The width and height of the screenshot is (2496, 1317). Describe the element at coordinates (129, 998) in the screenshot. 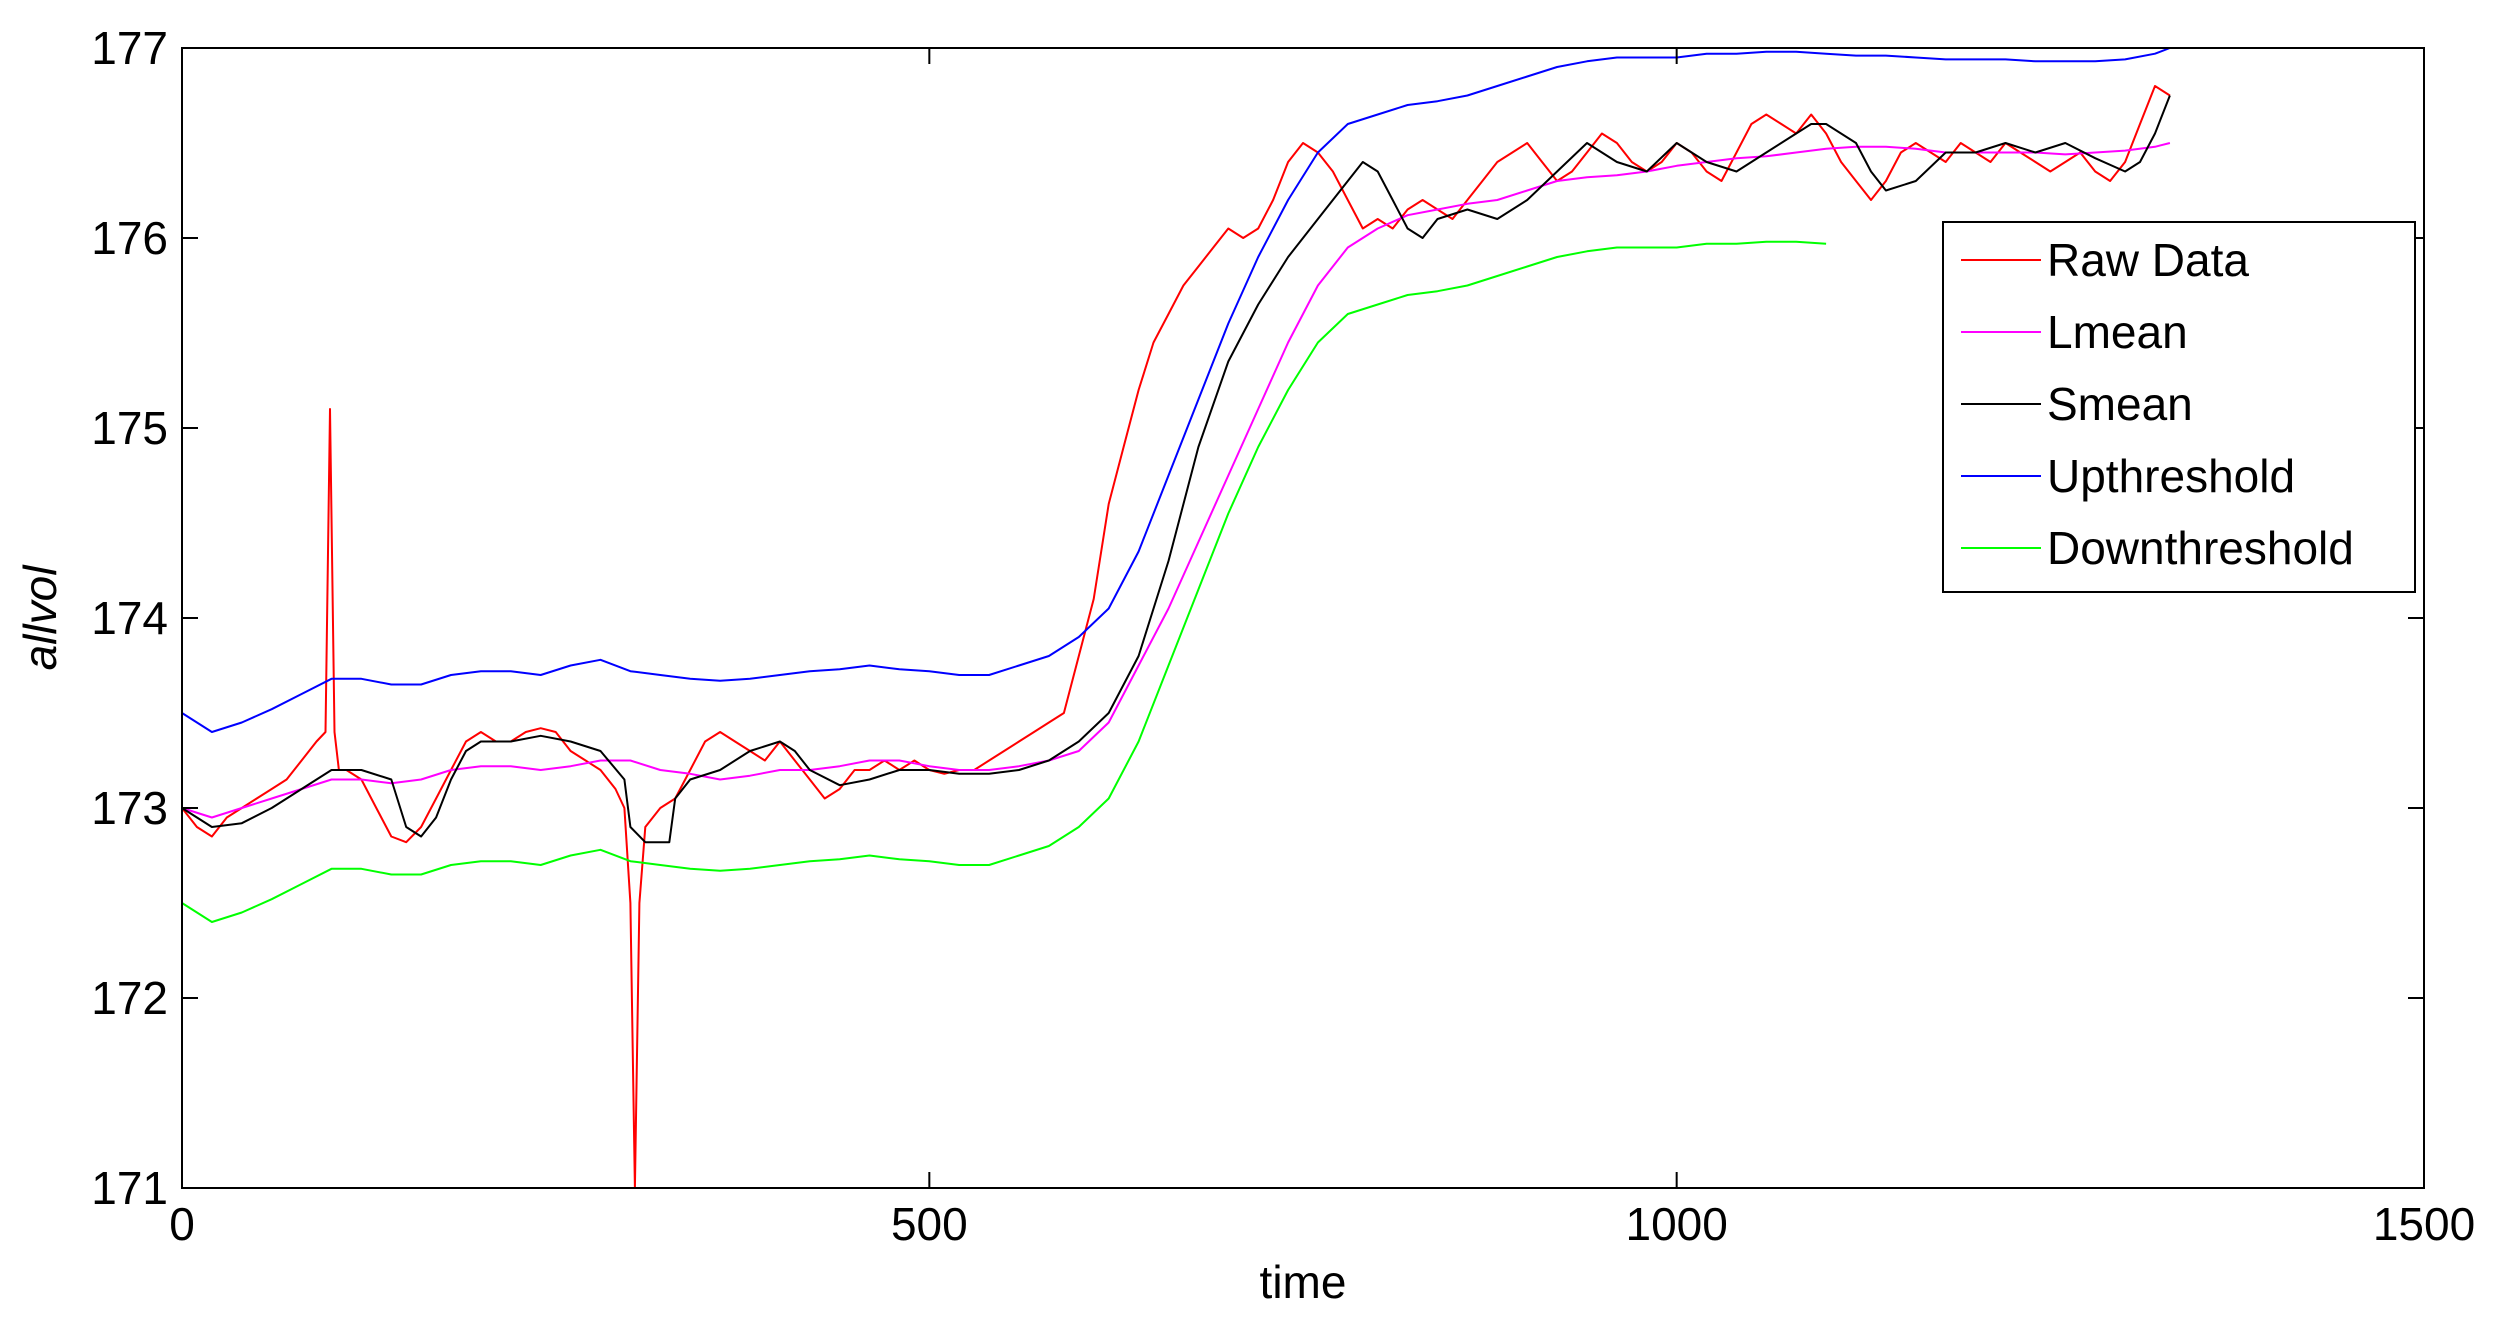

I see `y-tick-label: 172` at that location.